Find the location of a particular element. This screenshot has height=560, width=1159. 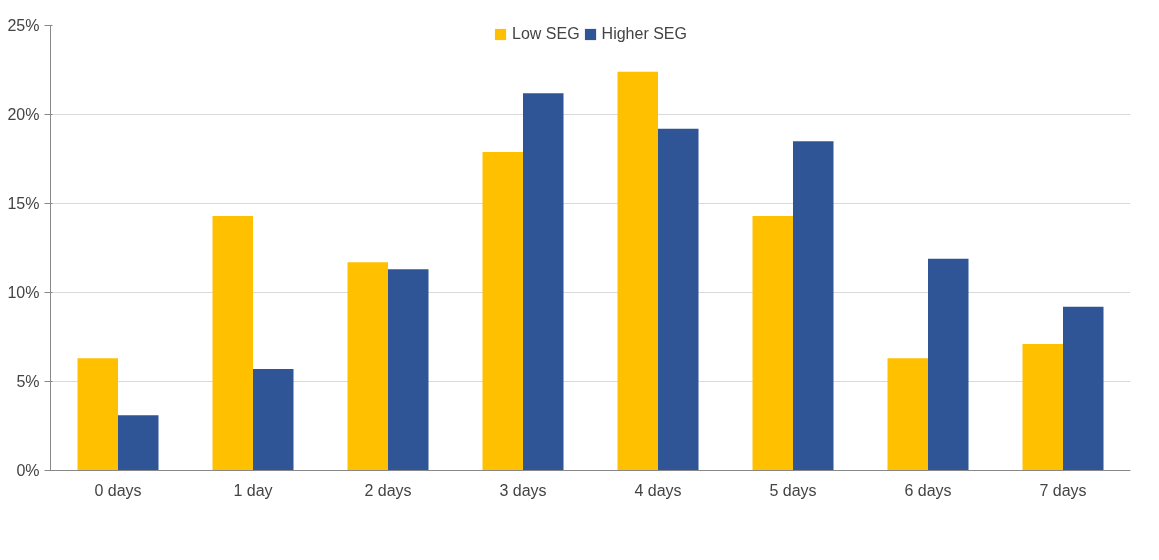

y-tick-label: 20% is located at coordinates (23, 114).